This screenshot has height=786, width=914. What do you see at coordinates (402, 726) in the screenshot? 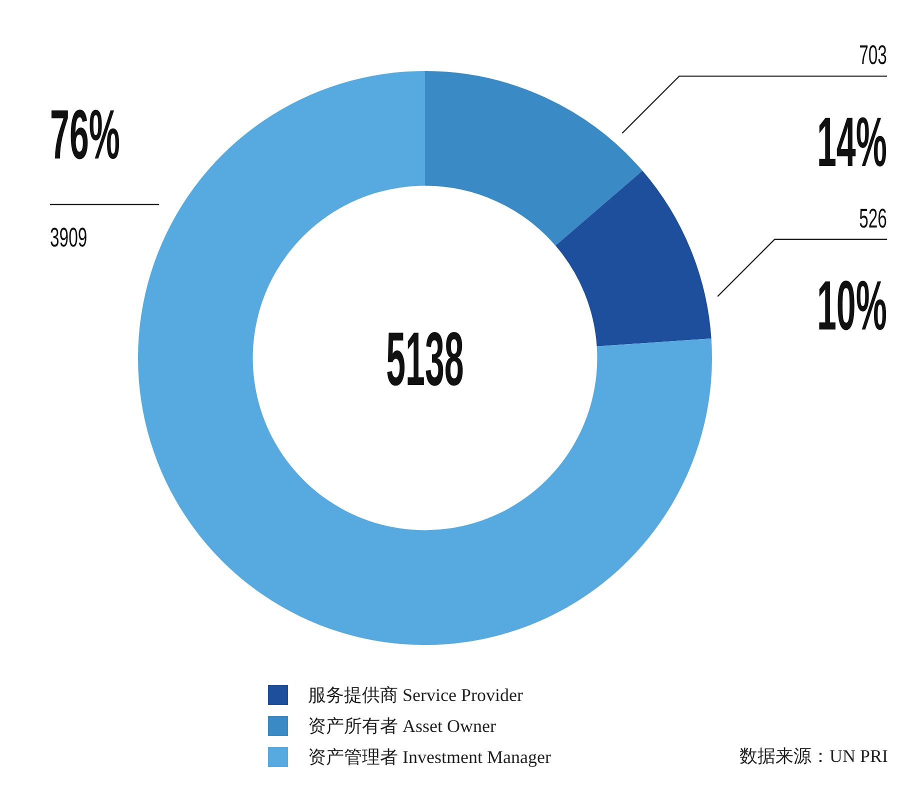
I see `legend-label: 资产所有者 Asset Owner` at bounding box center [402, 726].